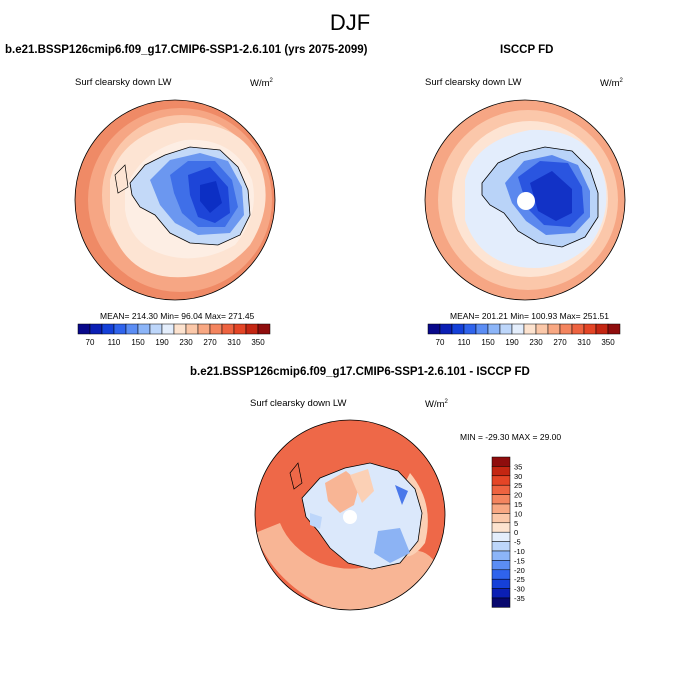  What do you see at coordinates (186, 342) in the screenshot?
I see `model-colorbar-tick-label: 230` at bounding box center [186, 342].